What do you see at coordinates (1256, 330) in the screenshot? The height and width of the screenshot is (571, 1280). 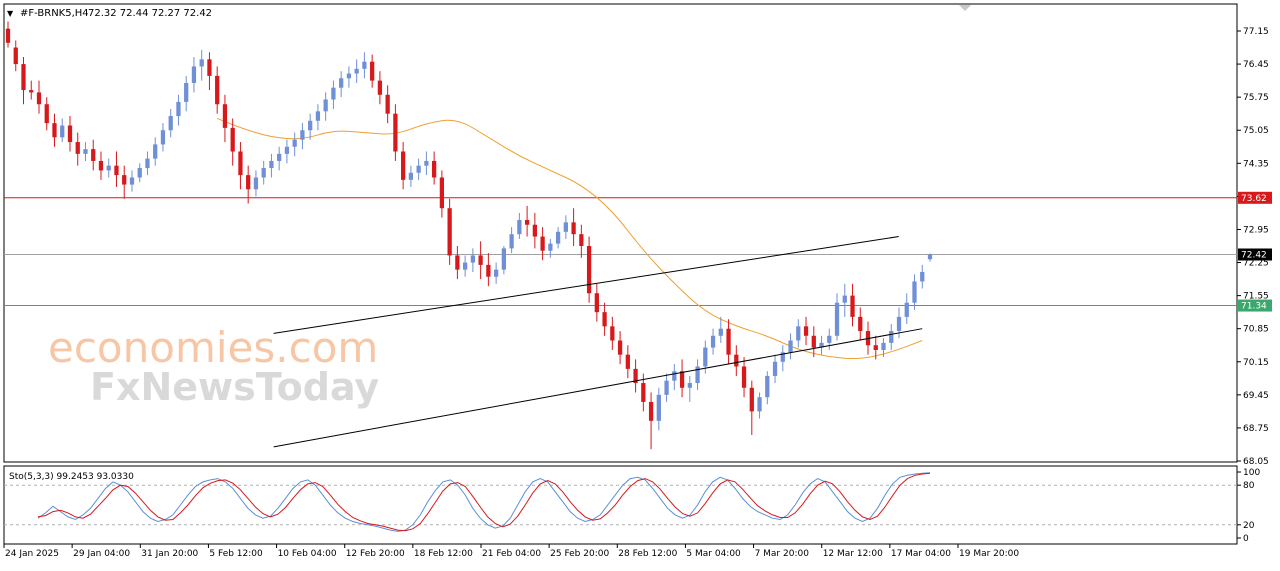 I see `price-tick-label: 70.85` at bounding box center [1256, 330].